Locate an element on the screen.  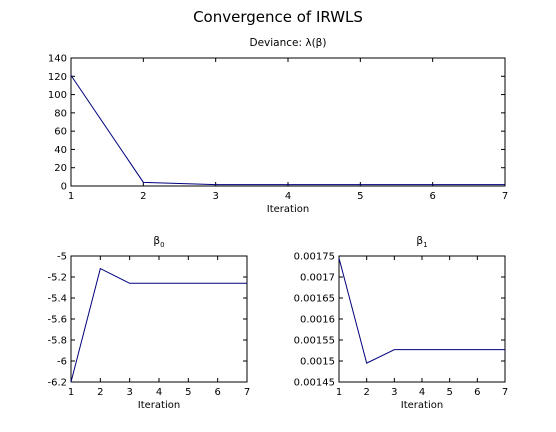
plot-title: β1 is located at coordinates (421, 242).